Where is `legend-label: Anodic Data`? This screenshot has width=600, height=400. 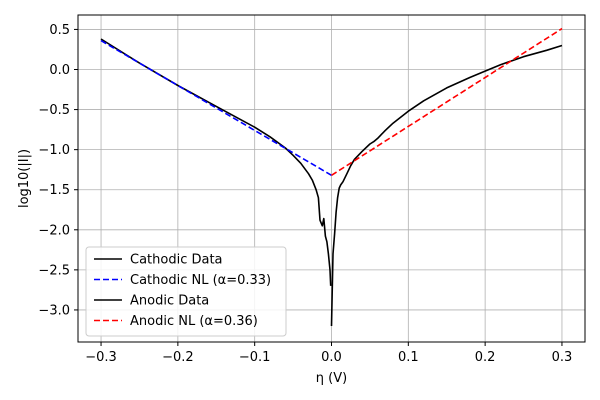
legend-label: Anodic Data is located at coordinates (169, 301).